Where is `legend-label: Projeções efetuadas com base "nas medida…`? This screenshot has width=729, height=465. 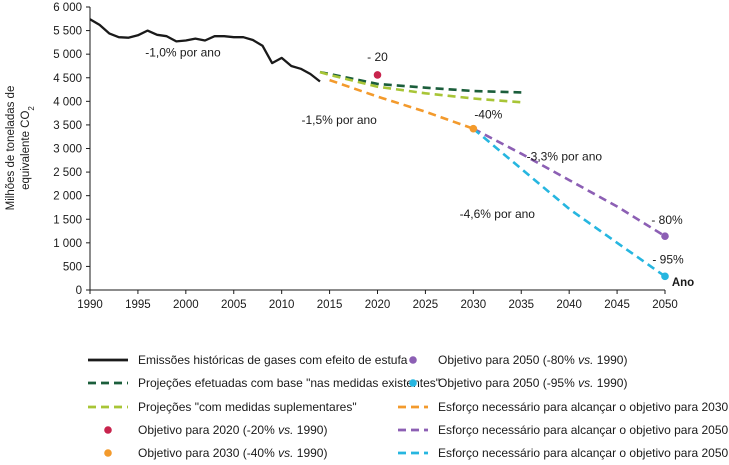
legend-label: Projeções efetuadas com base "nas medida… is located at coordinates (289, 383).